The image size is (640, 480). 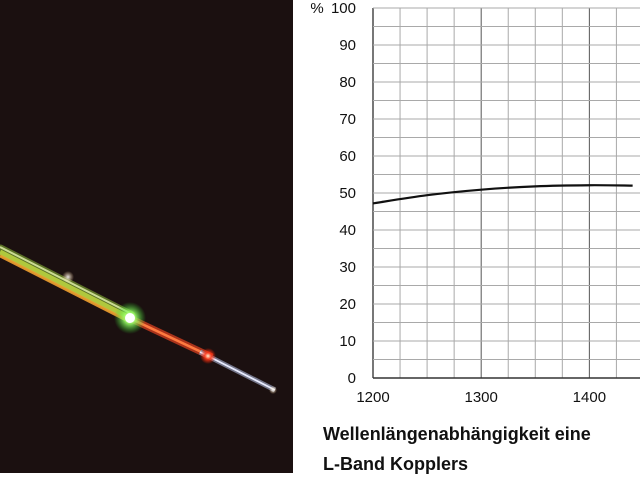 What do you see at coordinates (347, 230) in the screenshot?
I see `y-tick-label: 40` at bounding box center [347, 230].